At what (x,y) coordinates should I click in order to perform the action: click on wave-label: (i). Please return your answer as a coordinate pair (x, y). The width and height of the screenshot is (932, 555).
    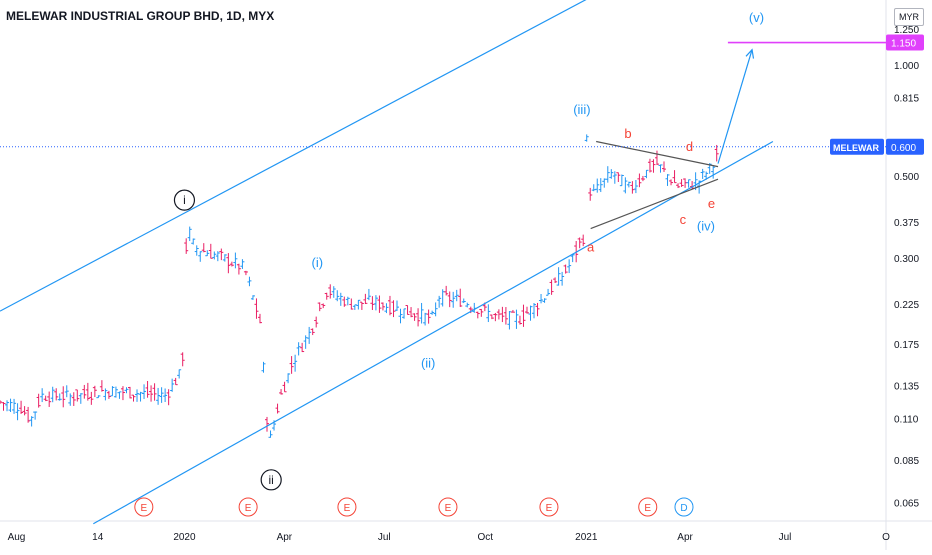
    Looking at the image, I should click on (318, 262).